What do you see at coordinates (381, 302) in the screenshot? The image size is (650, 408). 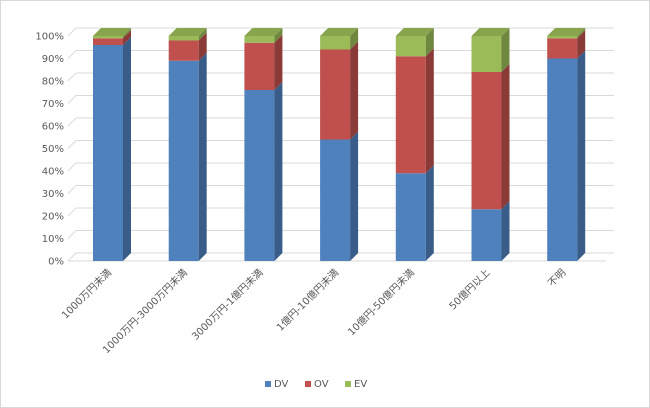 I see `x-tick-label: 10億円-50億円未満` at bounding box center [381, 302].